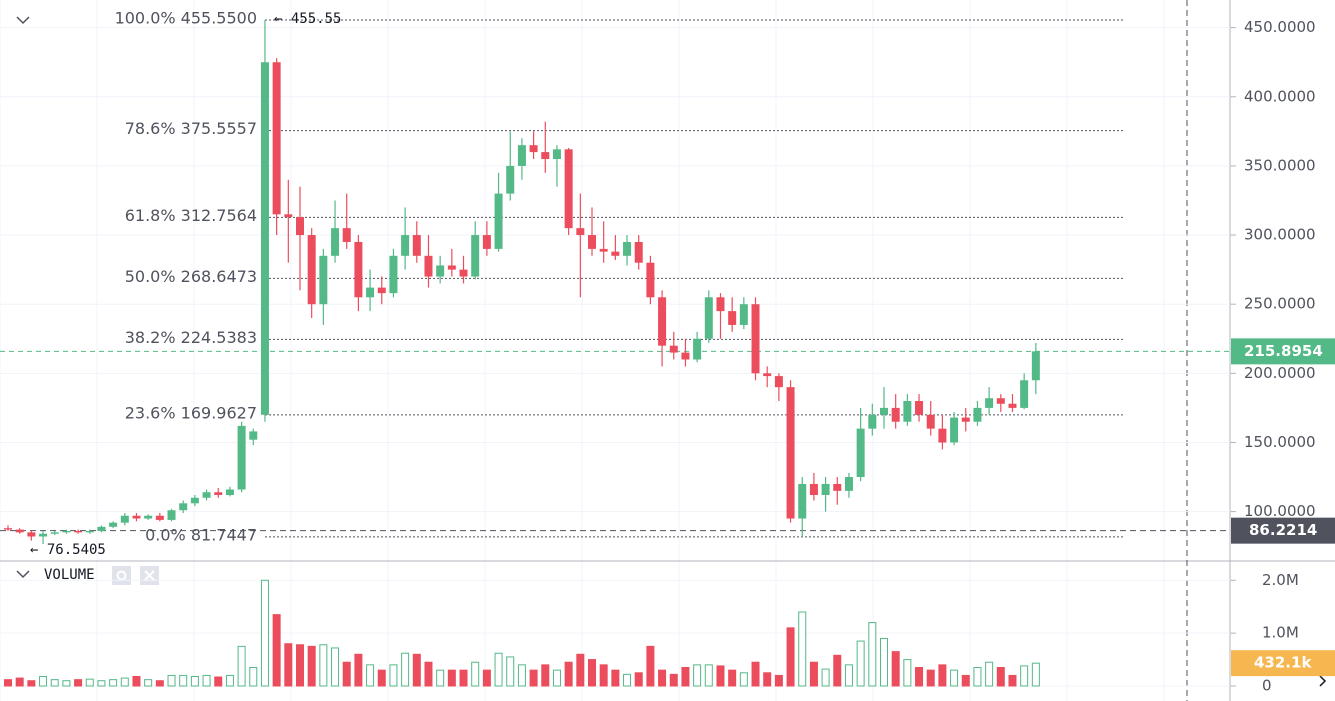 Image resolution: width=1335 pixels, height=701 pixels. I want to click on annotation: ← 455.55, so click(307, 19).